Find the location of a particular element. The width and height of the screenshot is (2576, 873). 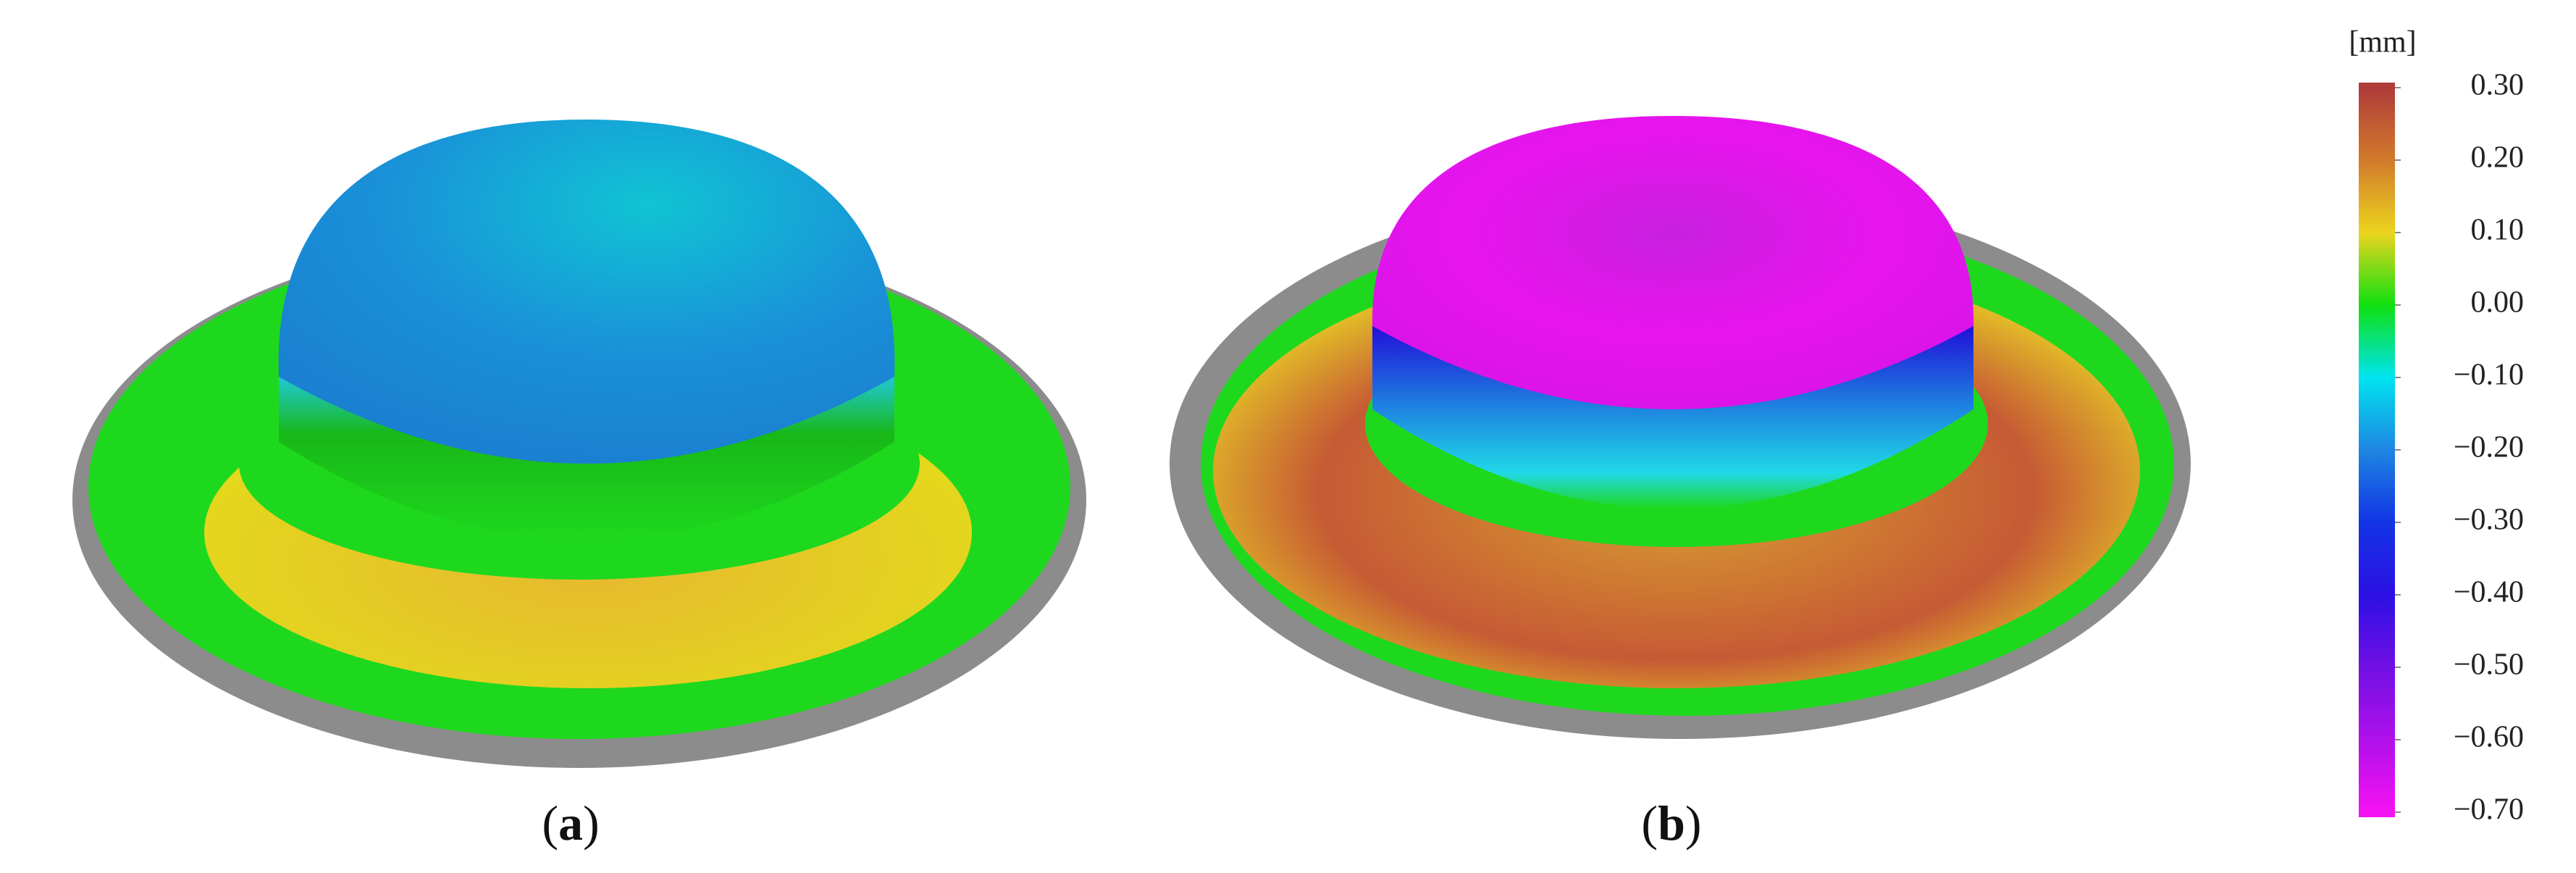

letter: a is located at coordinates (570, 823).